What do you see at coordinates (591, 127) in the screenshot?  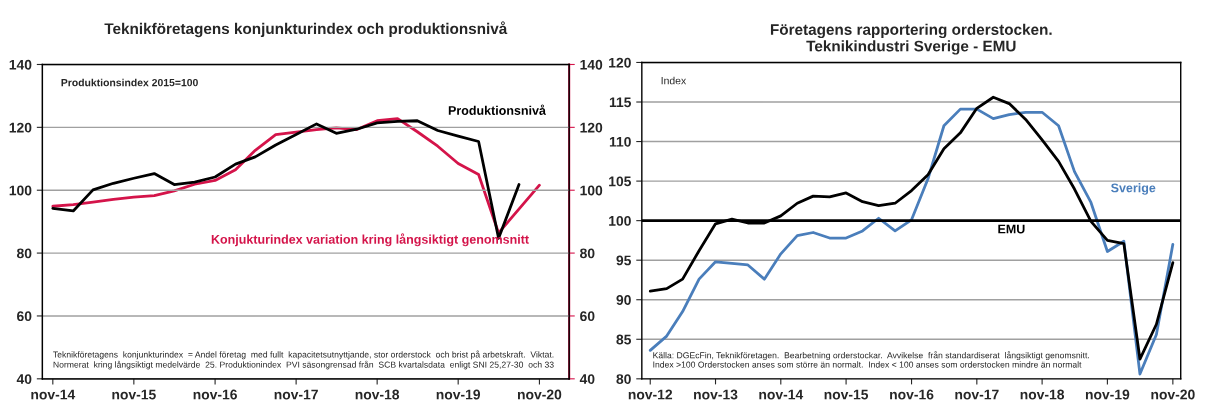 I see `y2-tick-label: 120` at bounding box center [591, 127].